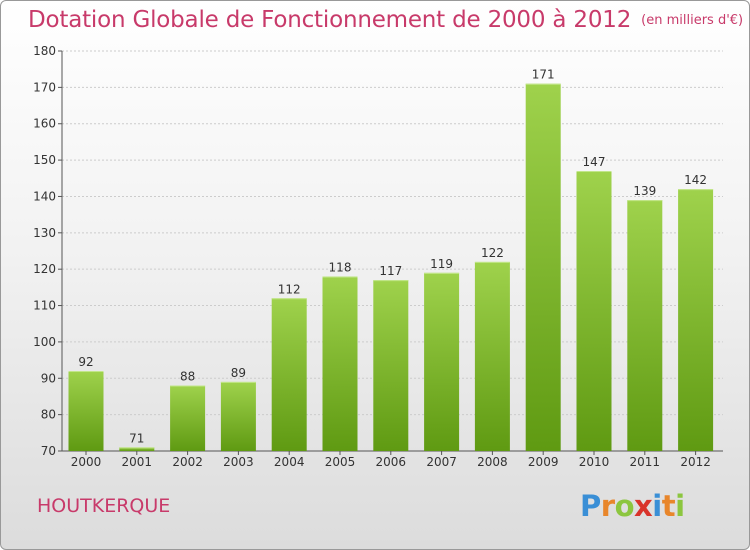  Describe the element at coordinates (44, 51) in the screenshot. I see `y-tick-label: 180` at that location.